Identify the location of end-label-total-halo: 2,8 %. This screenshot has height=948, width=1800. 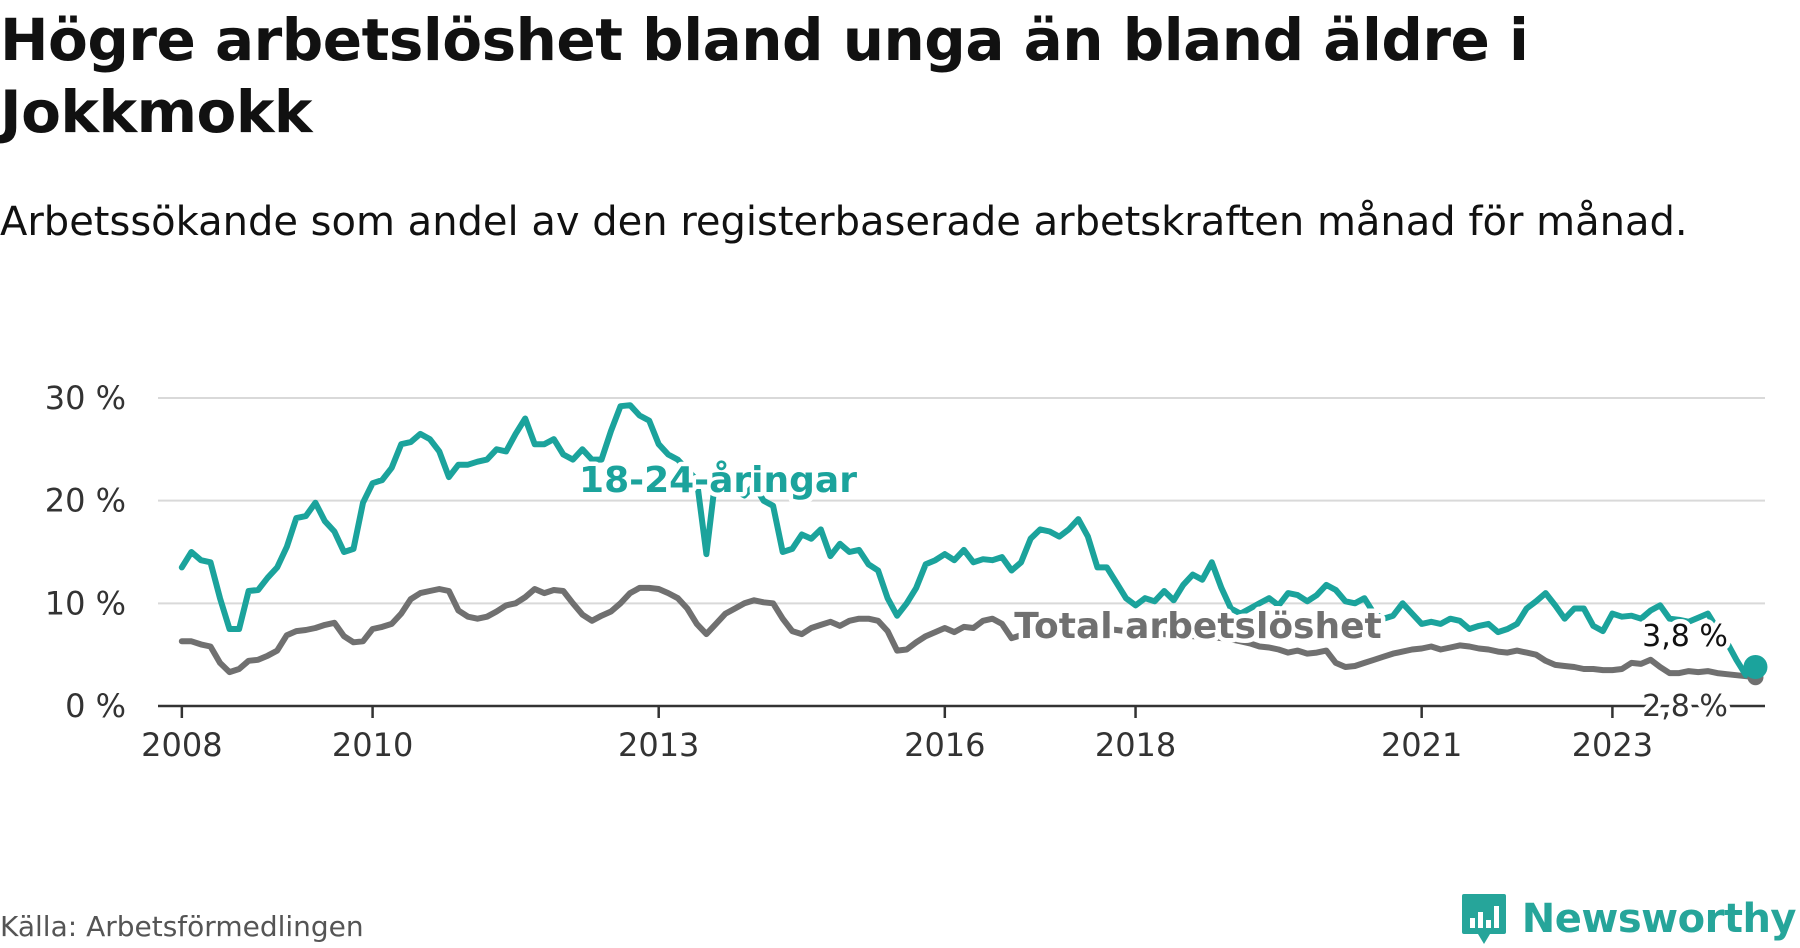
(1685, 706).